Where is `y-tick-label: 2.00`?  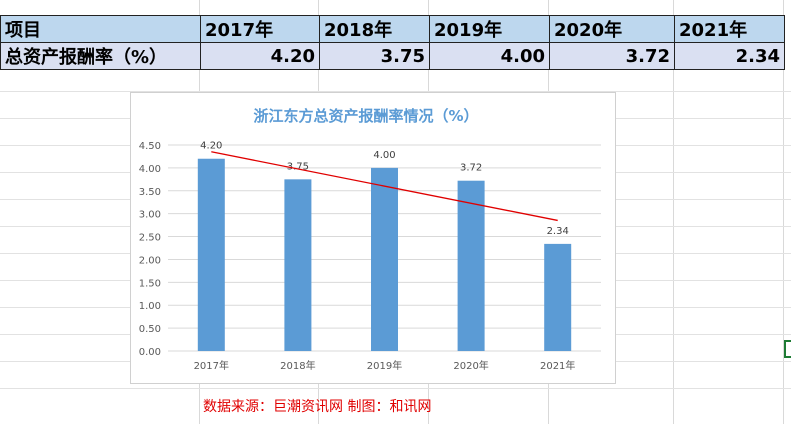
y-tick-label: 2.00 is located at coordinates (150, 260).